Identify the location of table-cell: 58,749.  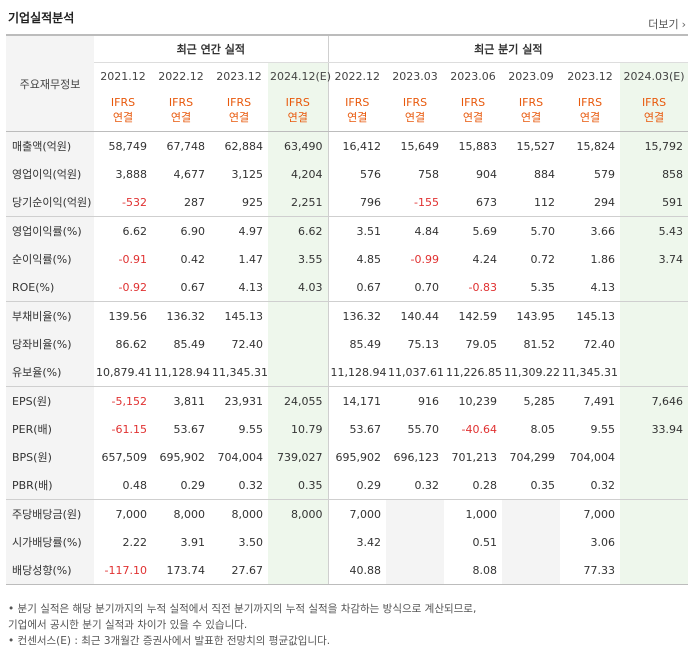
(128, 146).